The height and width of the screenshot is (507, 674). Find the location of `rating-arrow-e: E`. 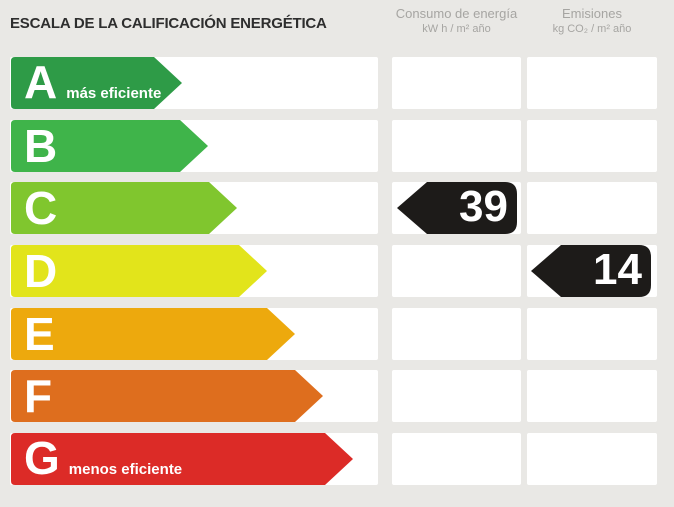

rating-arrow-e: E is located at coordinates (153, 334).